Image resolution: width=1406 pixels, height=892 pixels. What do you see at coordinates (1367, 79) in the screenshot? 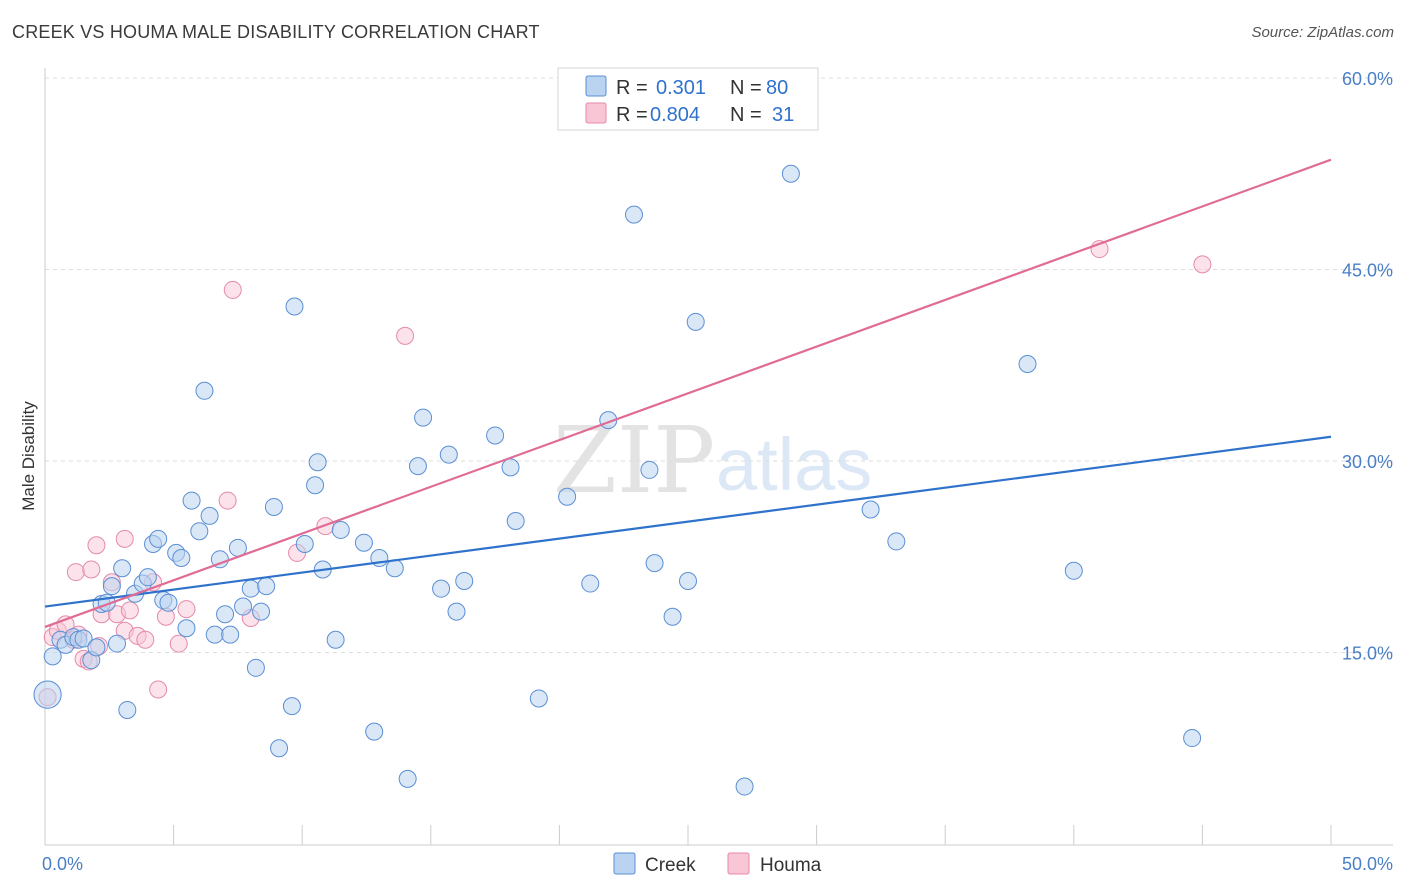
I see `y-tick-label-3: 60.0%` at bounding box center [1367, 79].